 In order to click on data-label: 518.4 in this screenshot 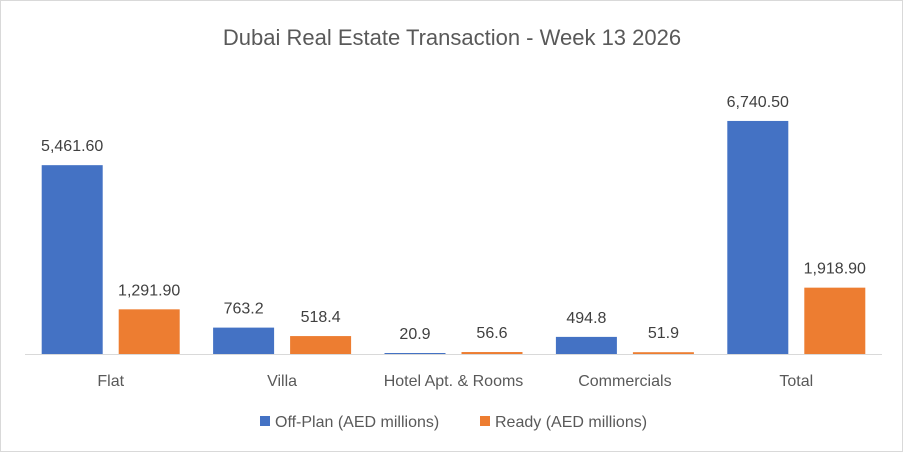, I will do `click(321, 317)`.